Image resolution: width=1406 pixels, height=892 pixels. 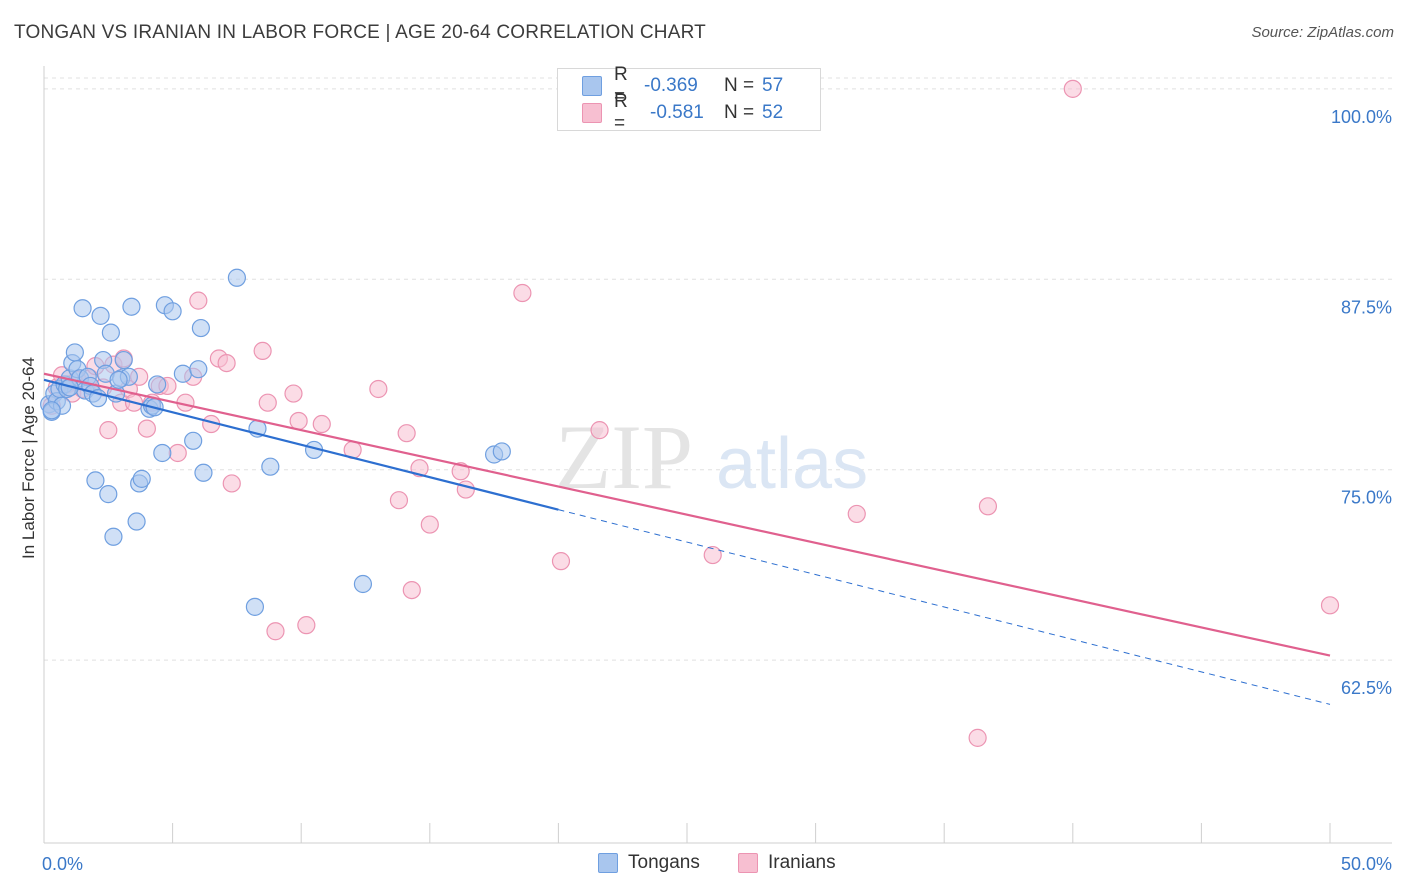 I want to click on n-value: 57, so click(x=773, y=85).